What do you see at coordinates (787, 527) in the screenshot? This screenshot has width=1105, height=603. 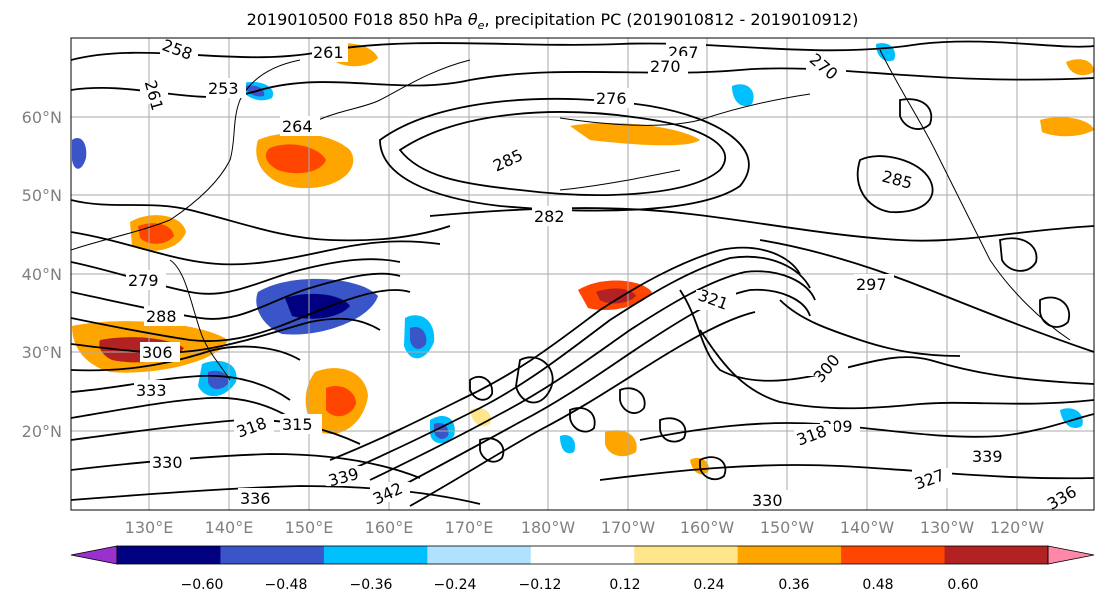 I see `lon-label: 150°W` at bounding box center [787, 527].